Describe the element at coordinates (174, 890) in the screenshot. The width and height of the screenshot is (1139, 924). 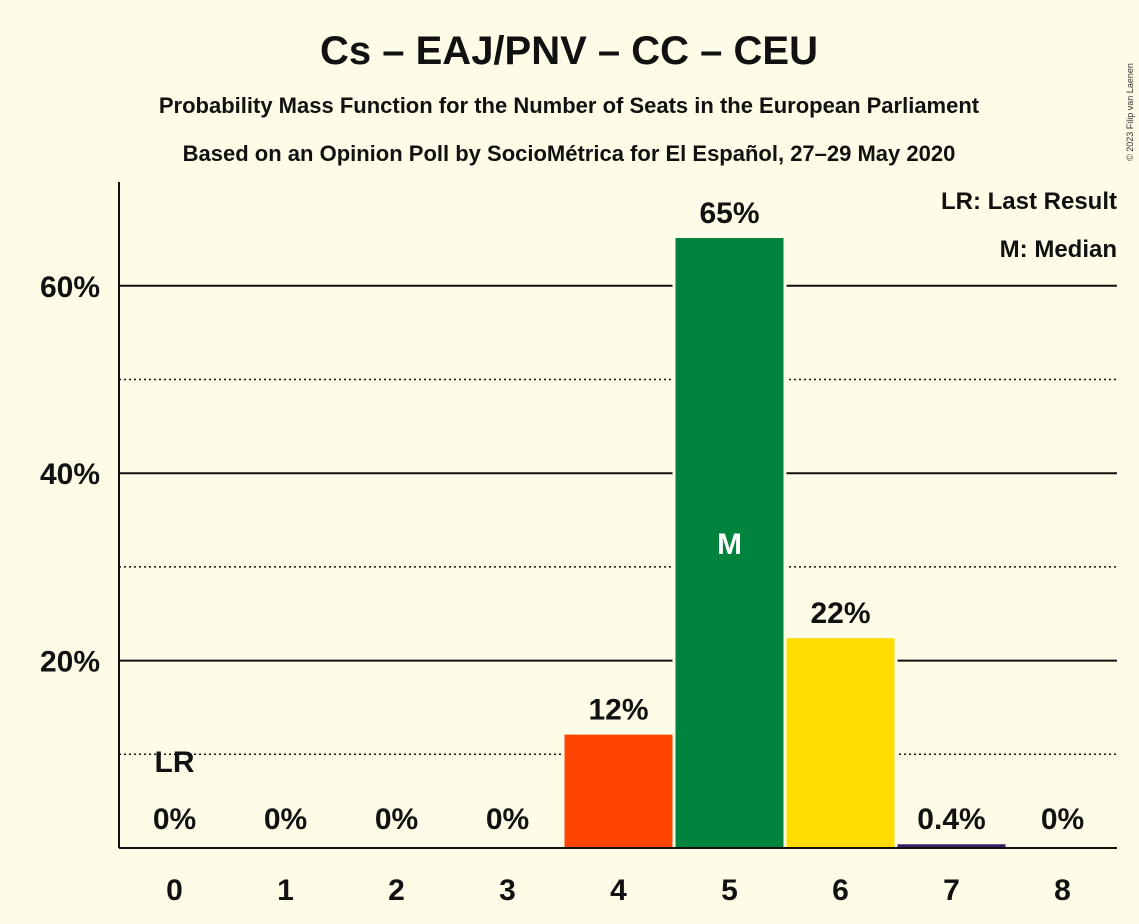
I see `x-tick-label: 0` at that location.